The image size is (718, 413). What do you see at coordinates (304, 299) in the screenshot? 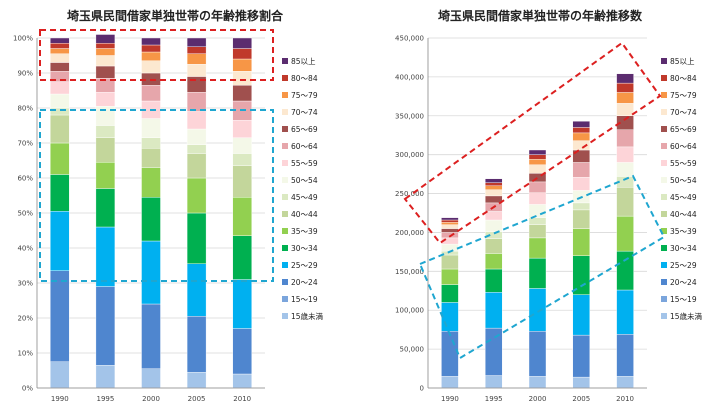
I see `legend-label: 15～19` at bounding box center [304, 299].